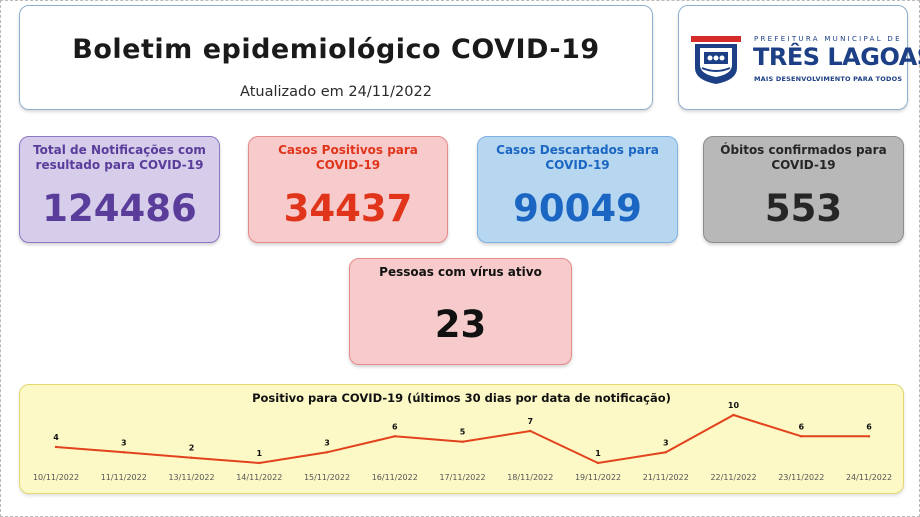 This screenshot has height=517, width=920. I want to click on positive-cases-label: Casos Positivos para COVID-19, so click(348, 157).